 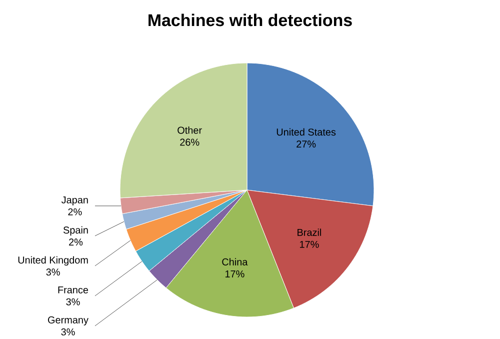 What do you see at coordinates (190, 142) in the screenshot?
I see `data-label: 26%` at bounding box center [190, 142].